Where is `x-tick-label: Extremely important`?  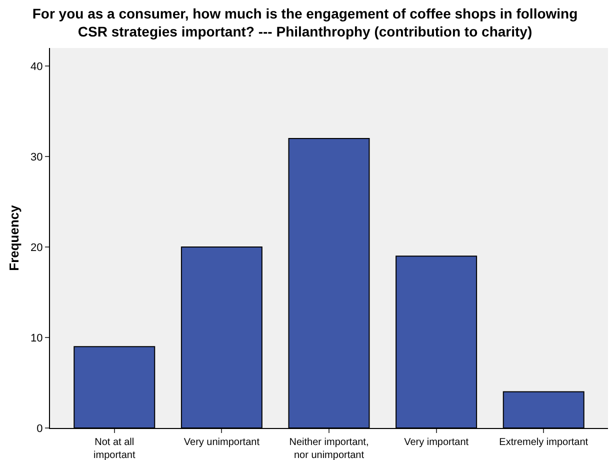 x-tick-label: Extremely important is located at coordinates (543, 442).